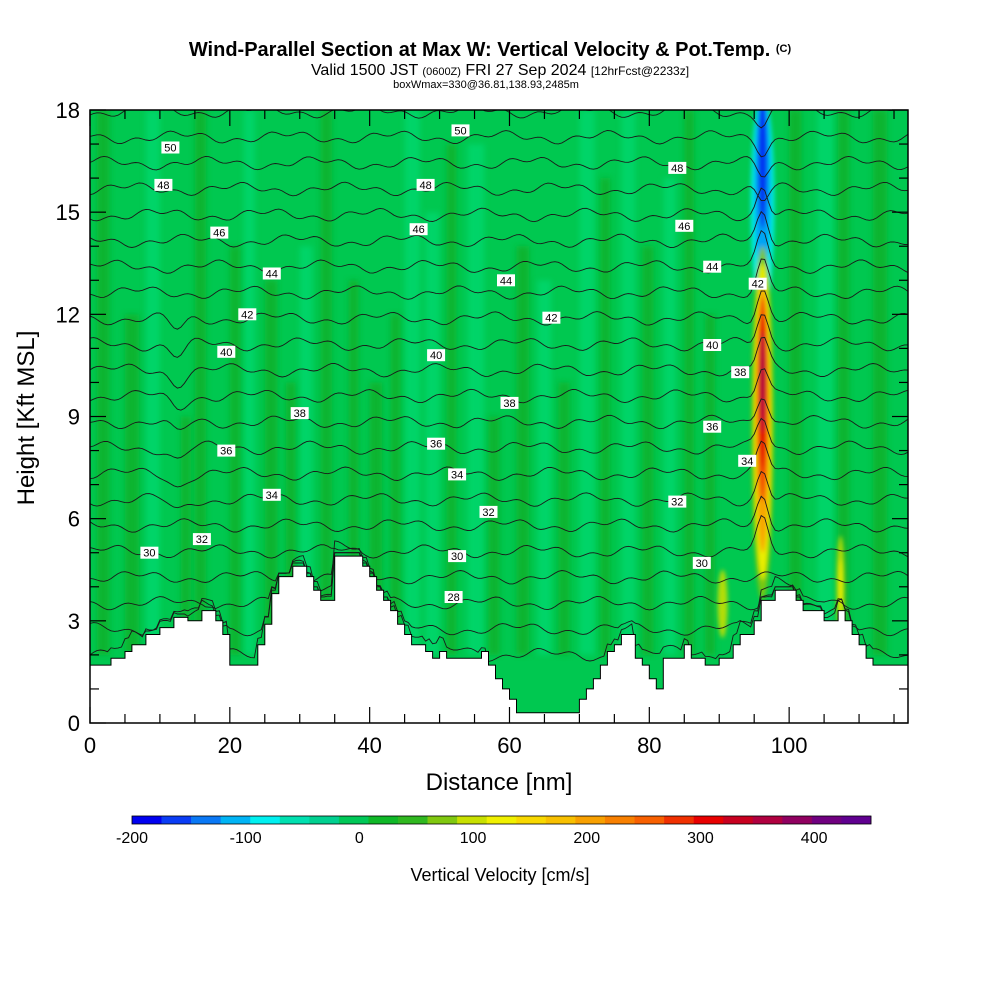 The image size is (1000, 1000). I want to click on theta-contour-label-text: 46, so click(684, 227).